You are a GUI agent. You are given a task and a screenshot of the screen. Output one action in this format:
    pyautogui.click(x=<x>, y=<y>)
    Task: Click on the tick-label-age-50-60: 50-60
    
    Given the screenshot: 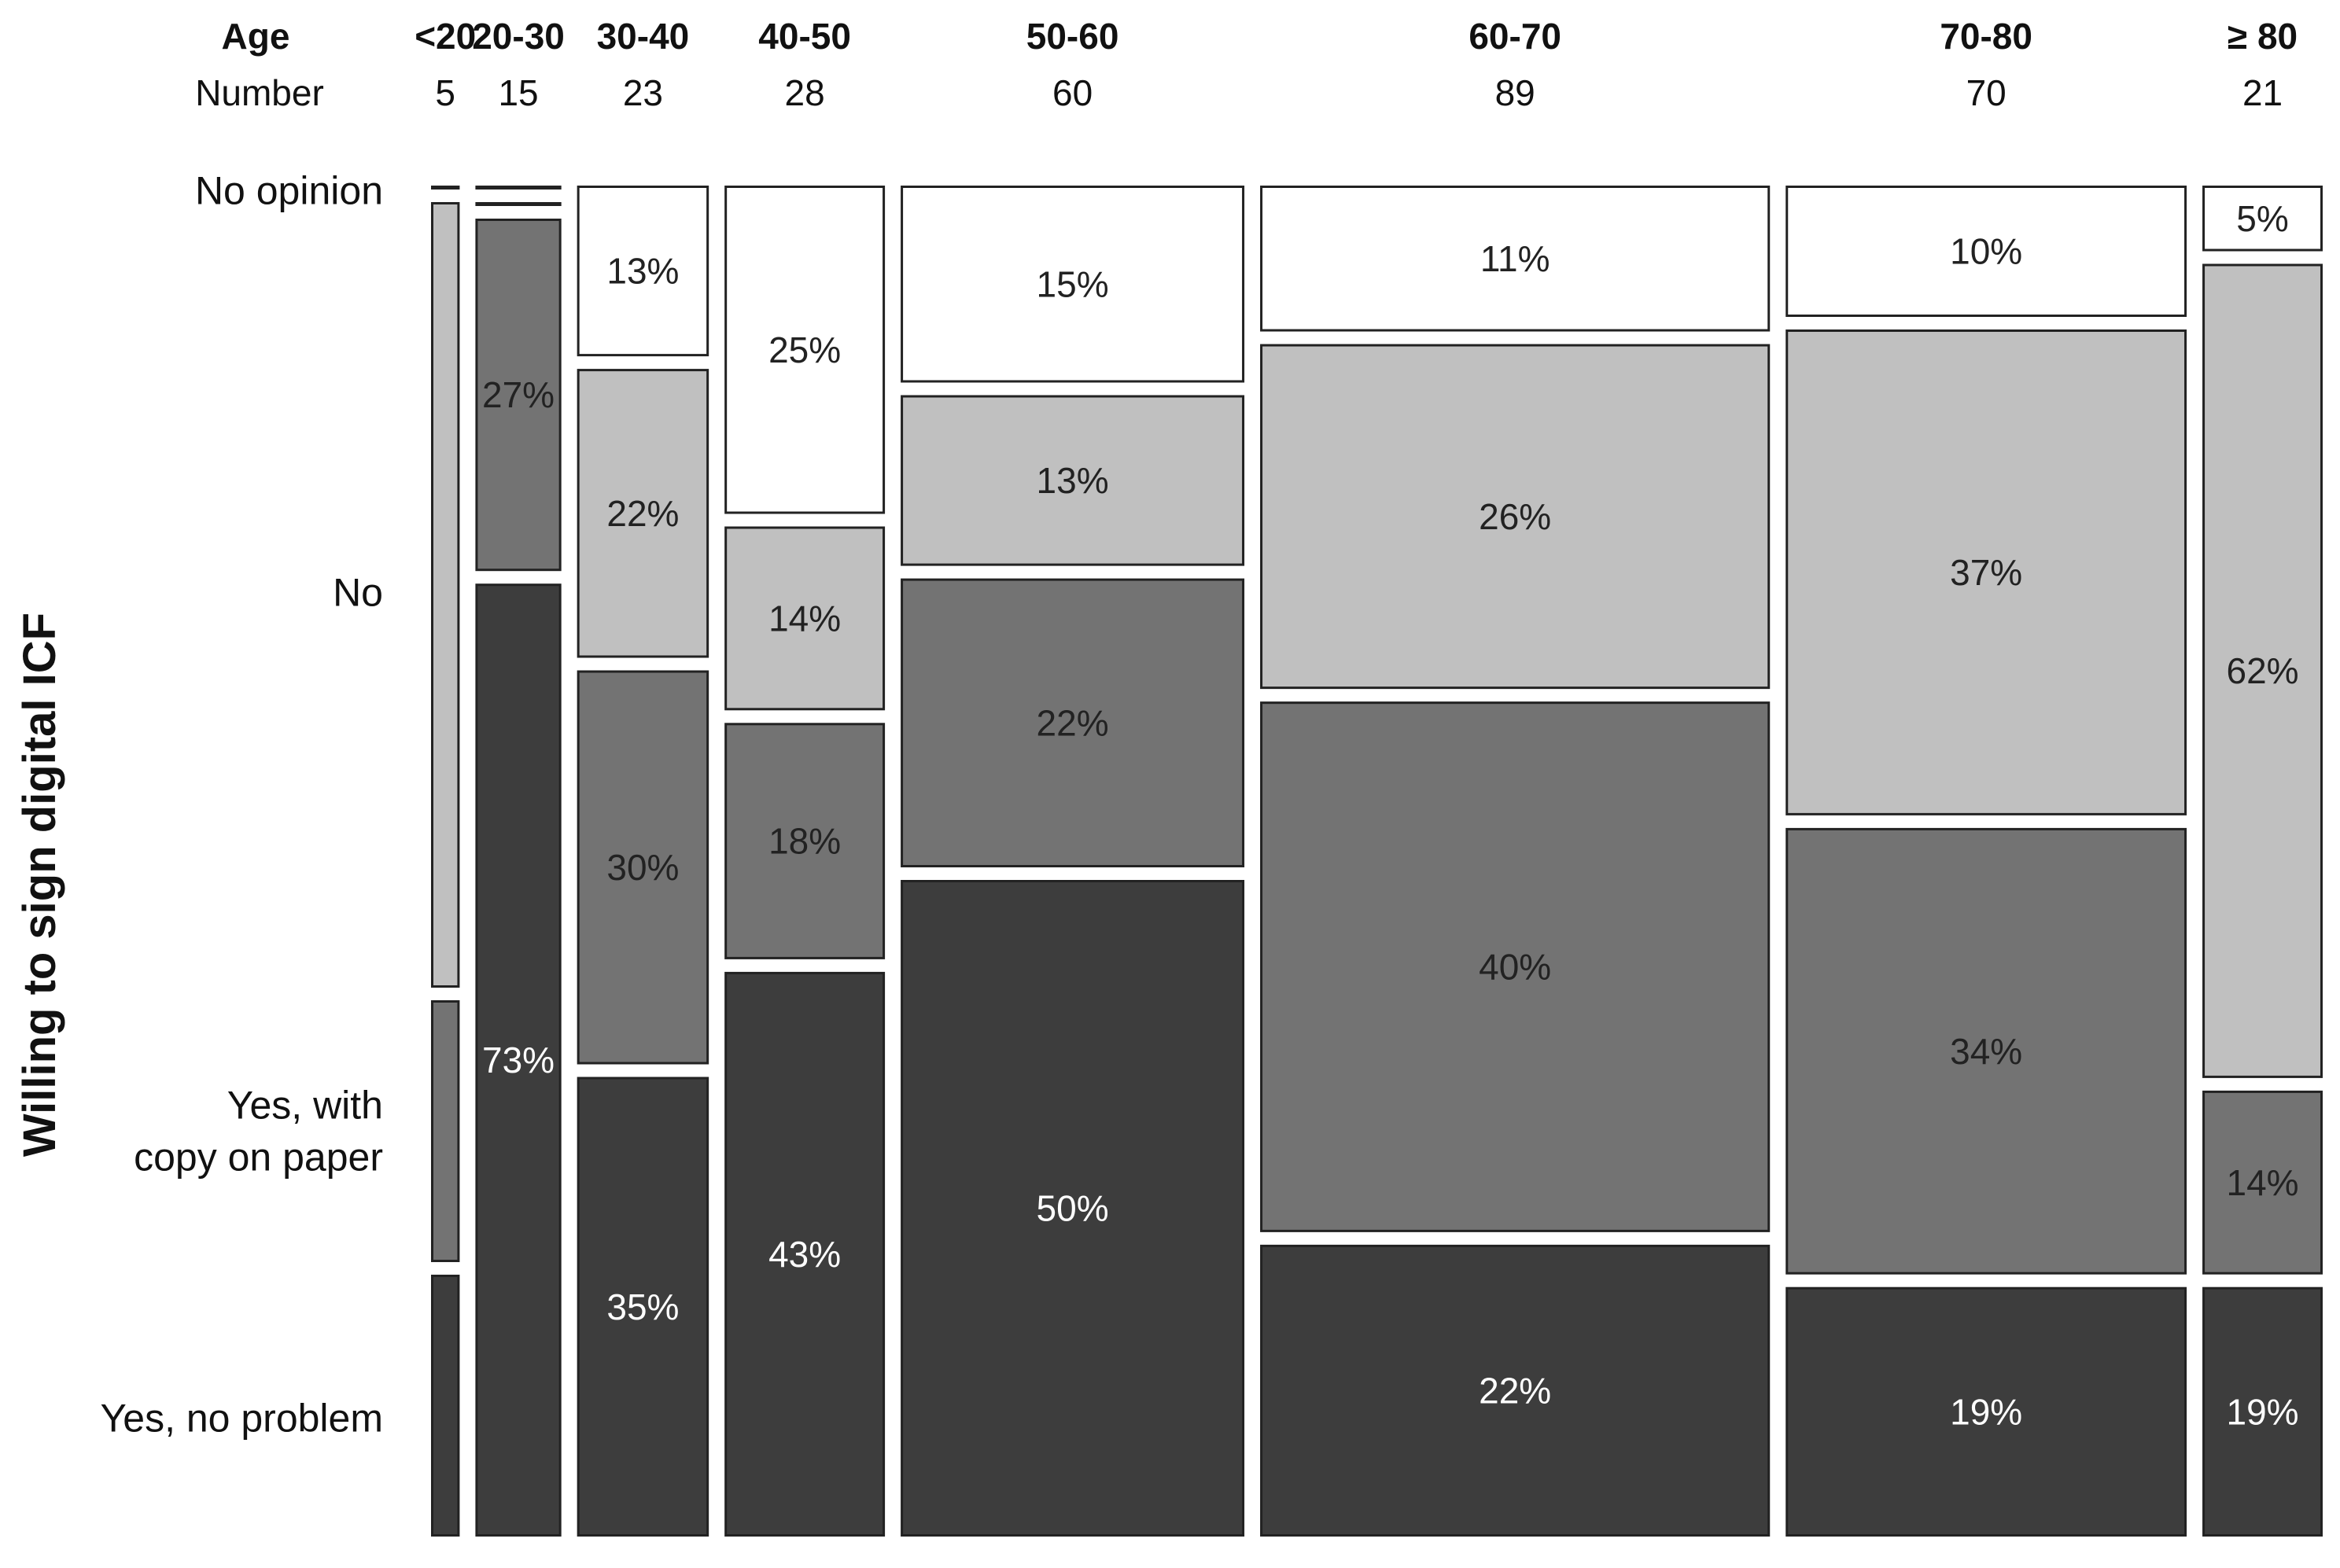 What is the action you would take?
    pyautogui.click(x=1072, y=36)
    